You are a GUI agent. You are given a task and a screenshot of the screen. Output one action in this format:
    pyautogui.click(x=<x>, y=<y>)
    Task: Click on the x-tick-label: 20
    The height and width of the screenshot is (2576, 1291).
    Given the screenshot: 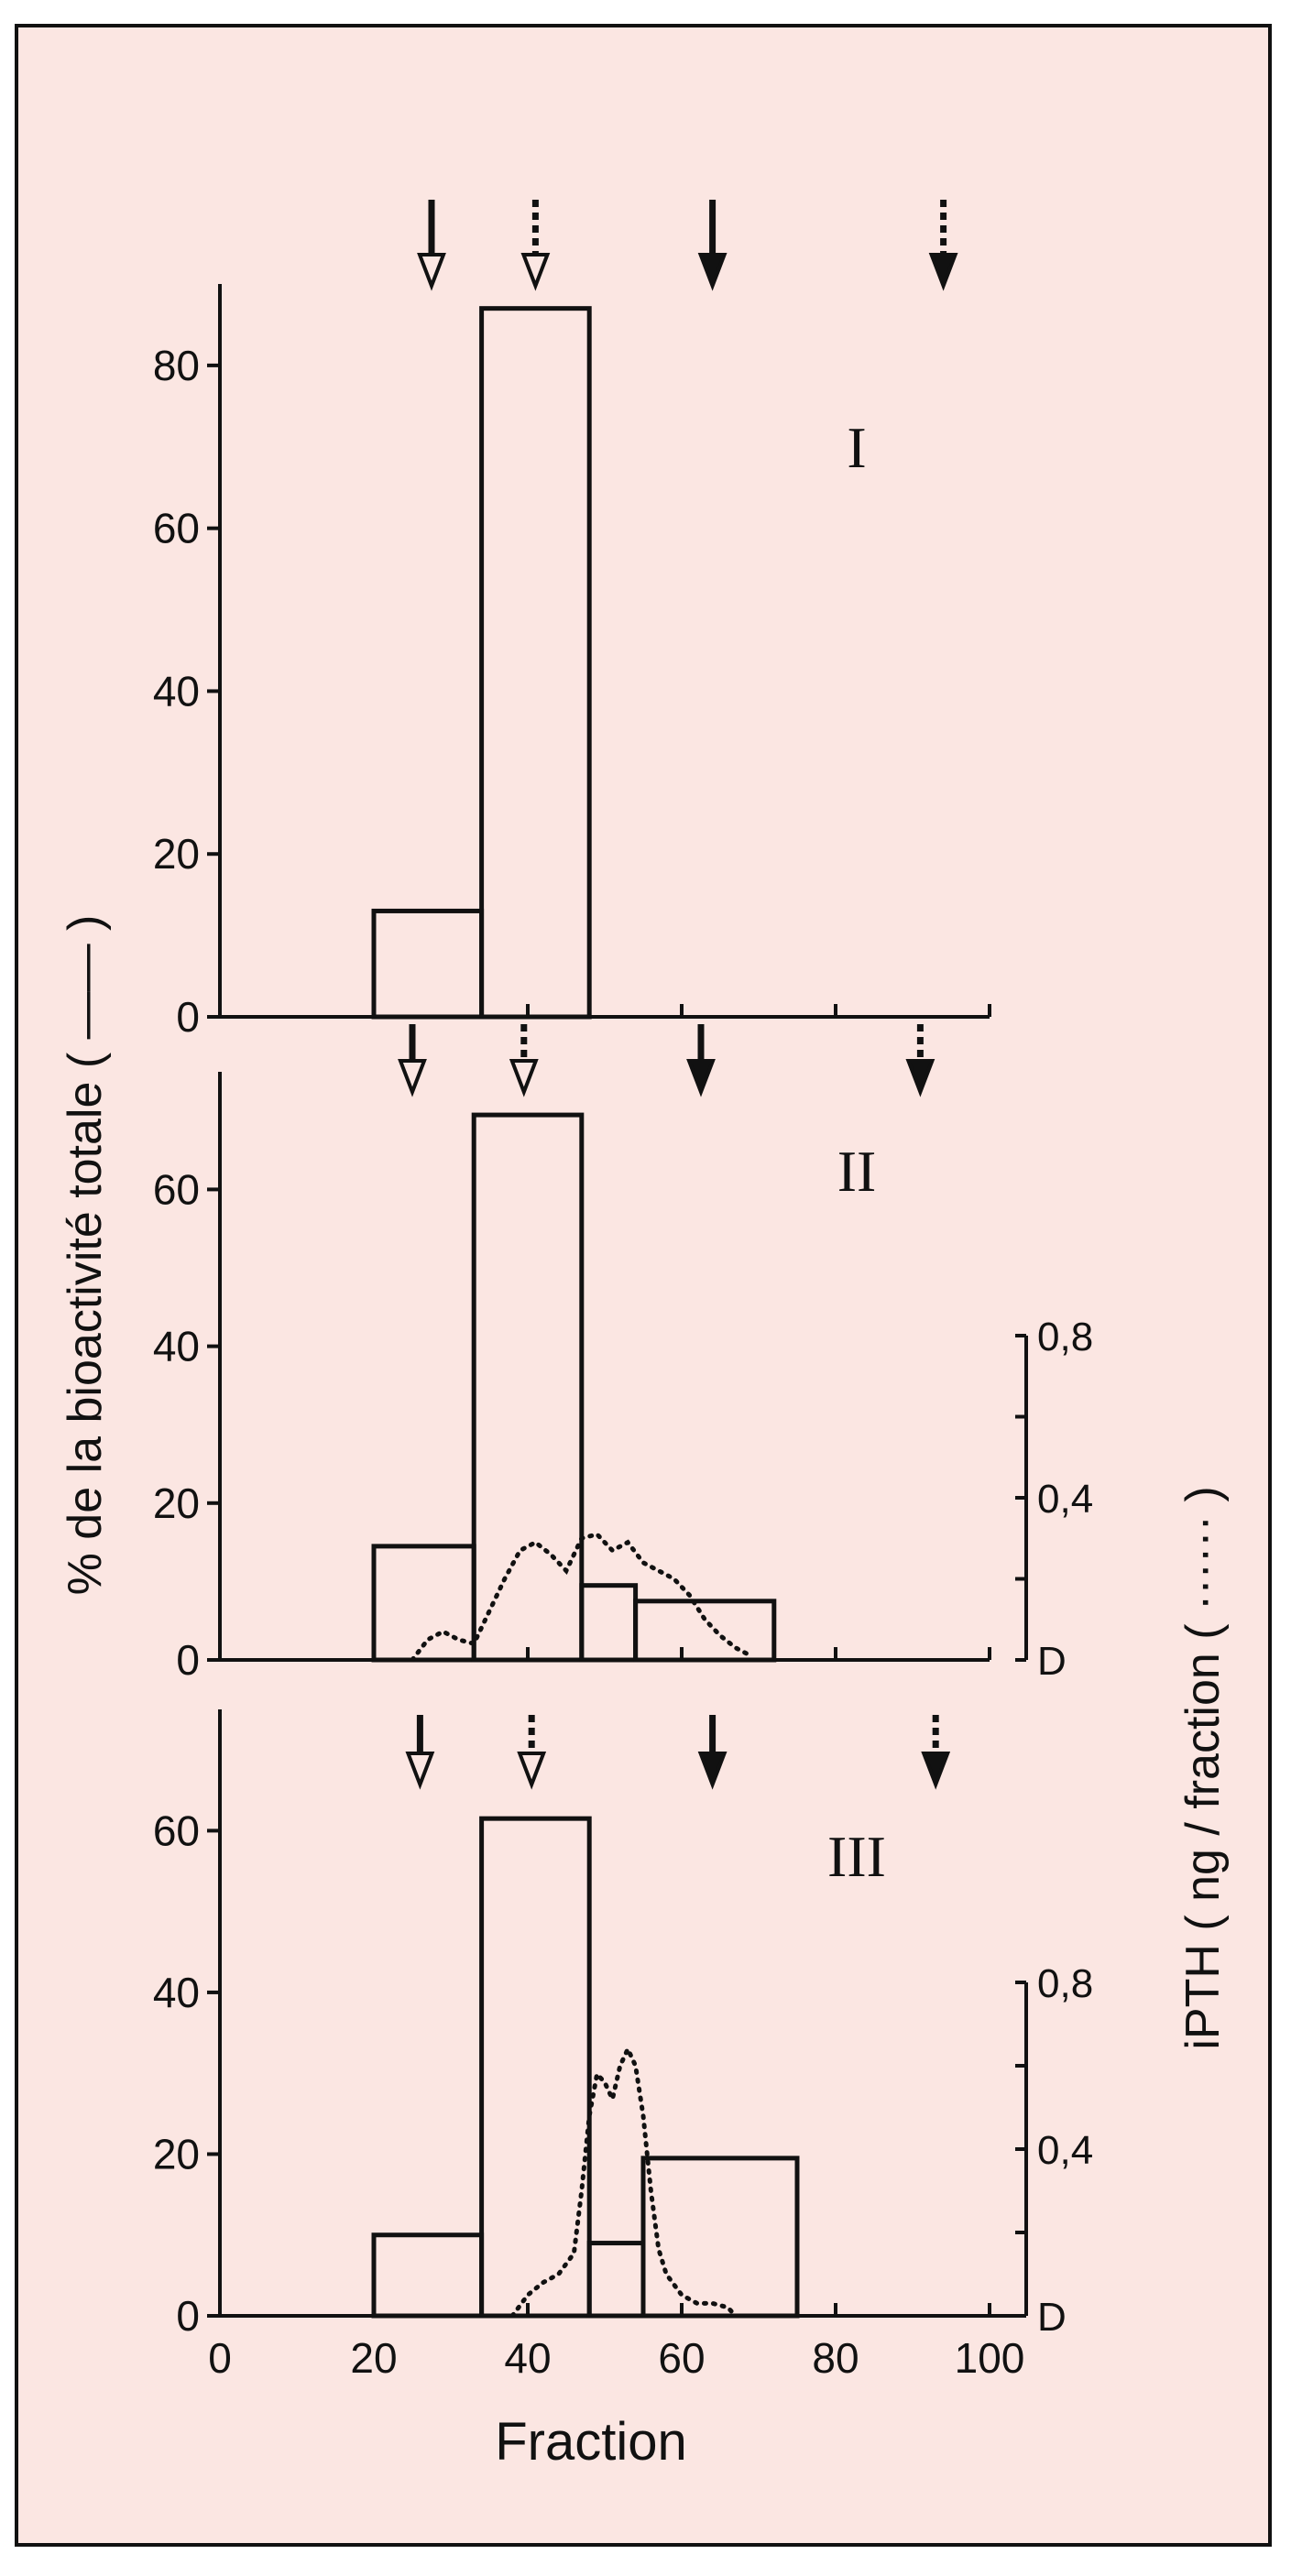 What is the action you would take?
    pyautogui.click(x=373, y=2358)
    